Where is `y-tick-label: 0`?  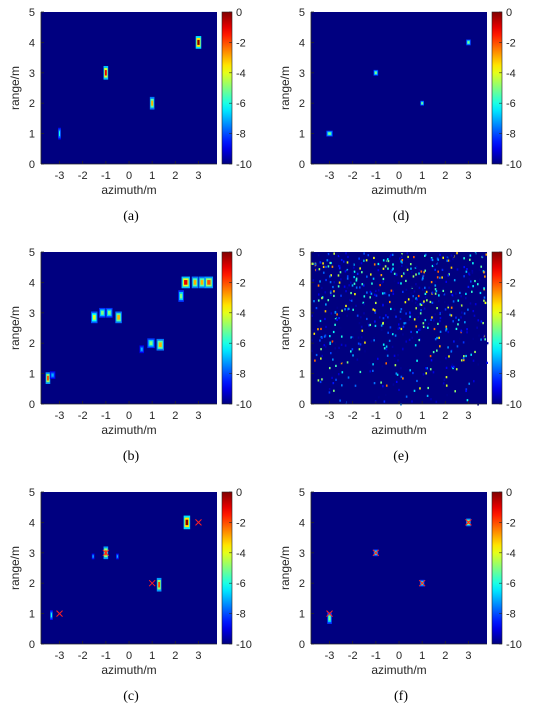
y-tick-label: 0 is located at coordinates (32, 165).